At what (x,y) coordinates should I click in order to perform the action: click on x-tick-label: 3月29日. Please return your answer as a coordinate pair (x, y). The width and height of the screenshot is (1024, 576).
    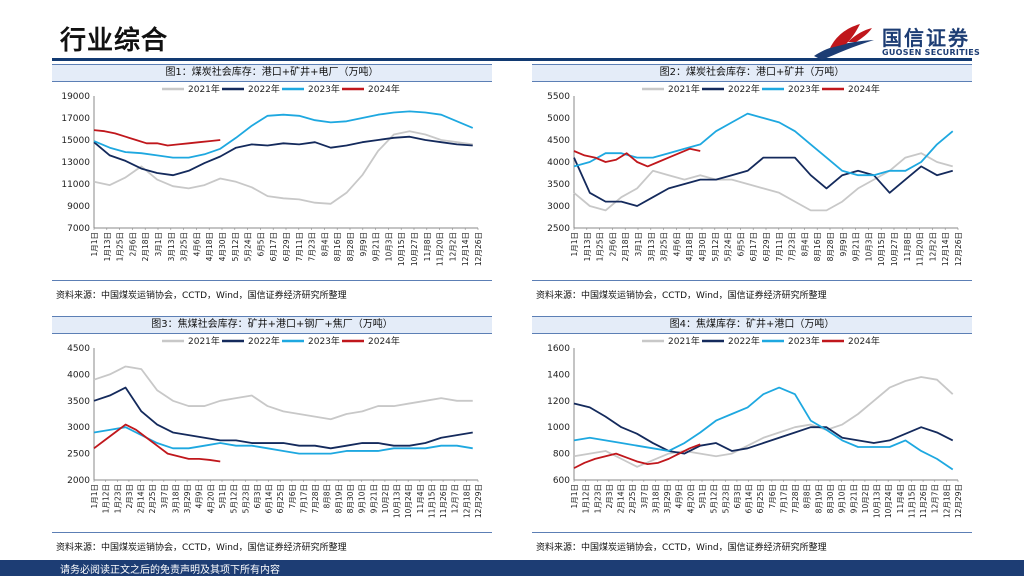
    Looking at the image, I should click on (187, 498).